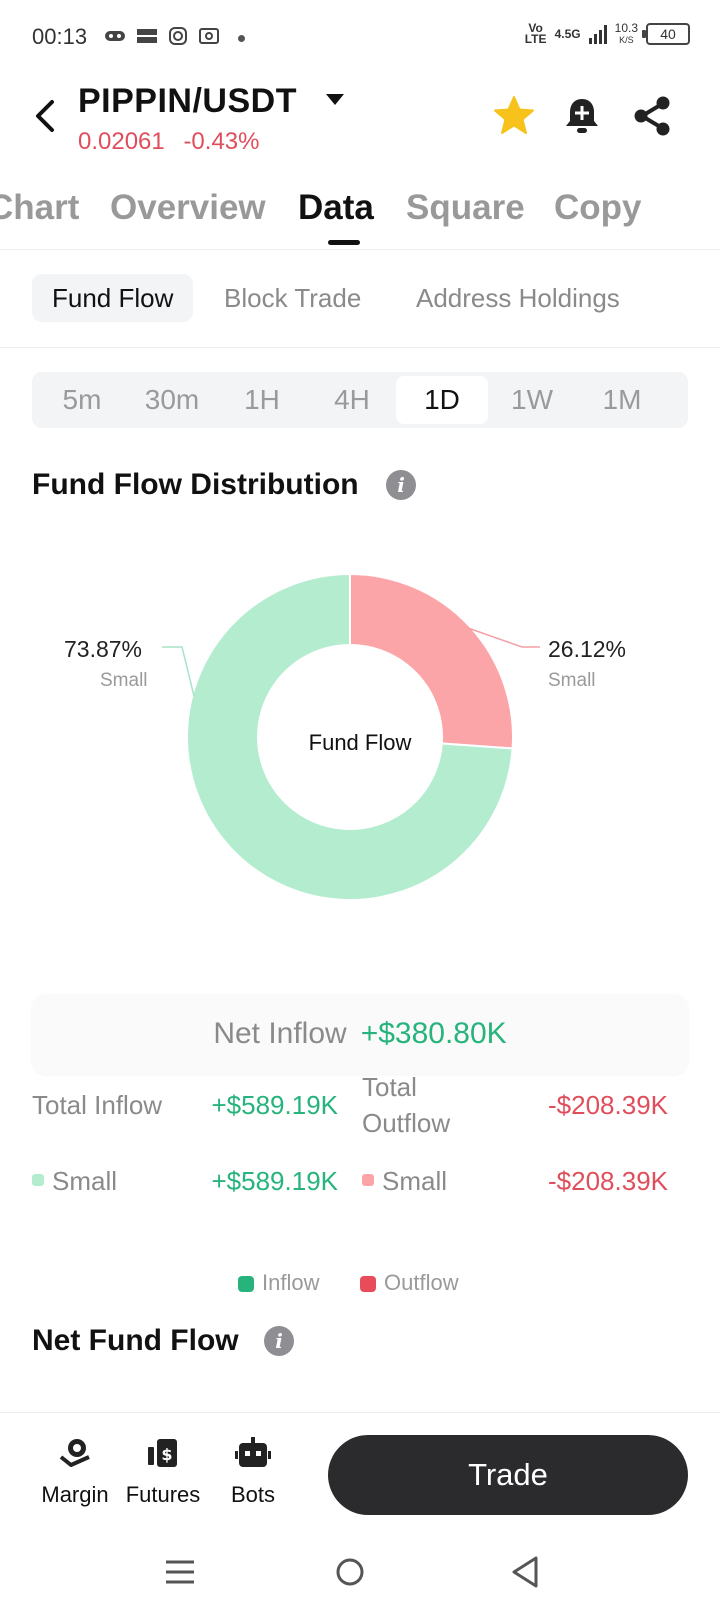 The image size is (720, 1612). What do you see at coordinates (389, 1087) in the screenshot?
I see `total-outflow-label-line1: Total` at bounding box center [389, 1087].